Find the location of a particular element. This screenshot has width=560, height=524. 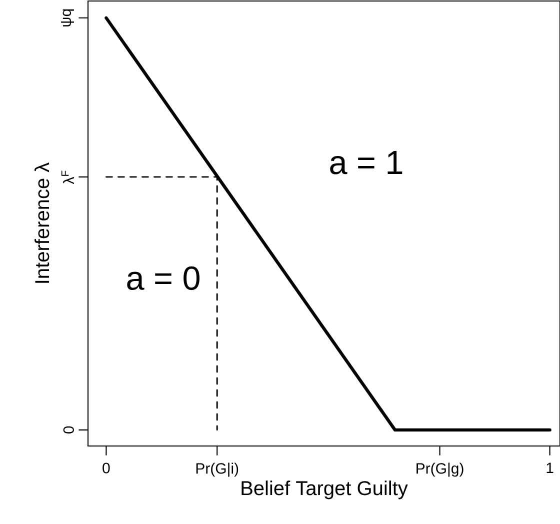

text: ψq is located at coordinates (67, 17).